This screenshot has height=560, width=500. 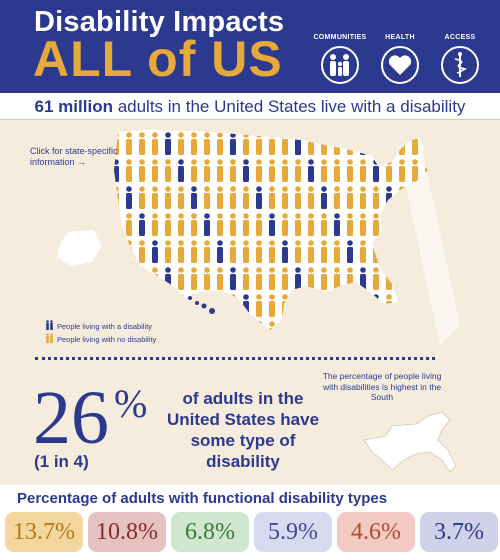 I want to click on communities-link: COMMUNITIES, so click(x=340, y=59).